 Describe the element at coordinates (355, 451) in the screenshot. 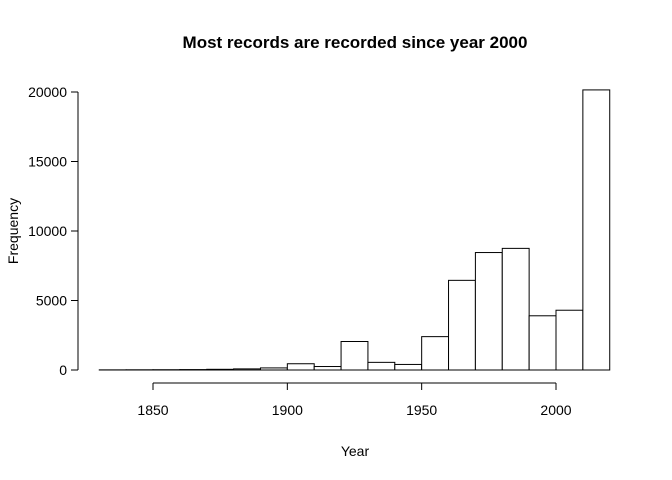

I see `x-axis-label: Year` at that location.